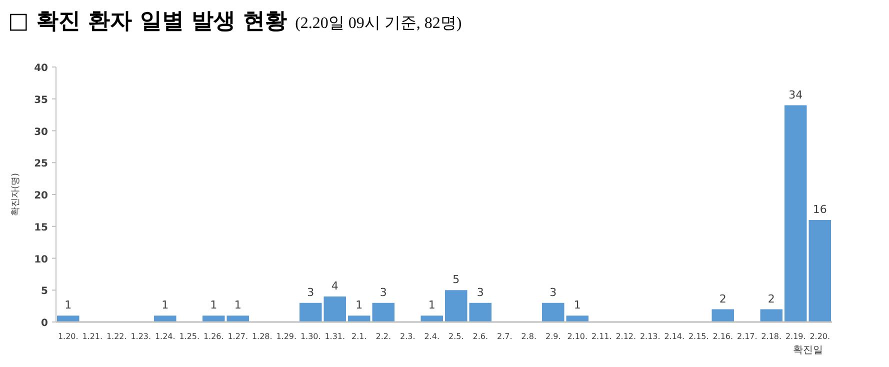  Describe the element at coordinates (310, 336) in the screenshot. I see `x-tick-label: 1.30.` at that location.